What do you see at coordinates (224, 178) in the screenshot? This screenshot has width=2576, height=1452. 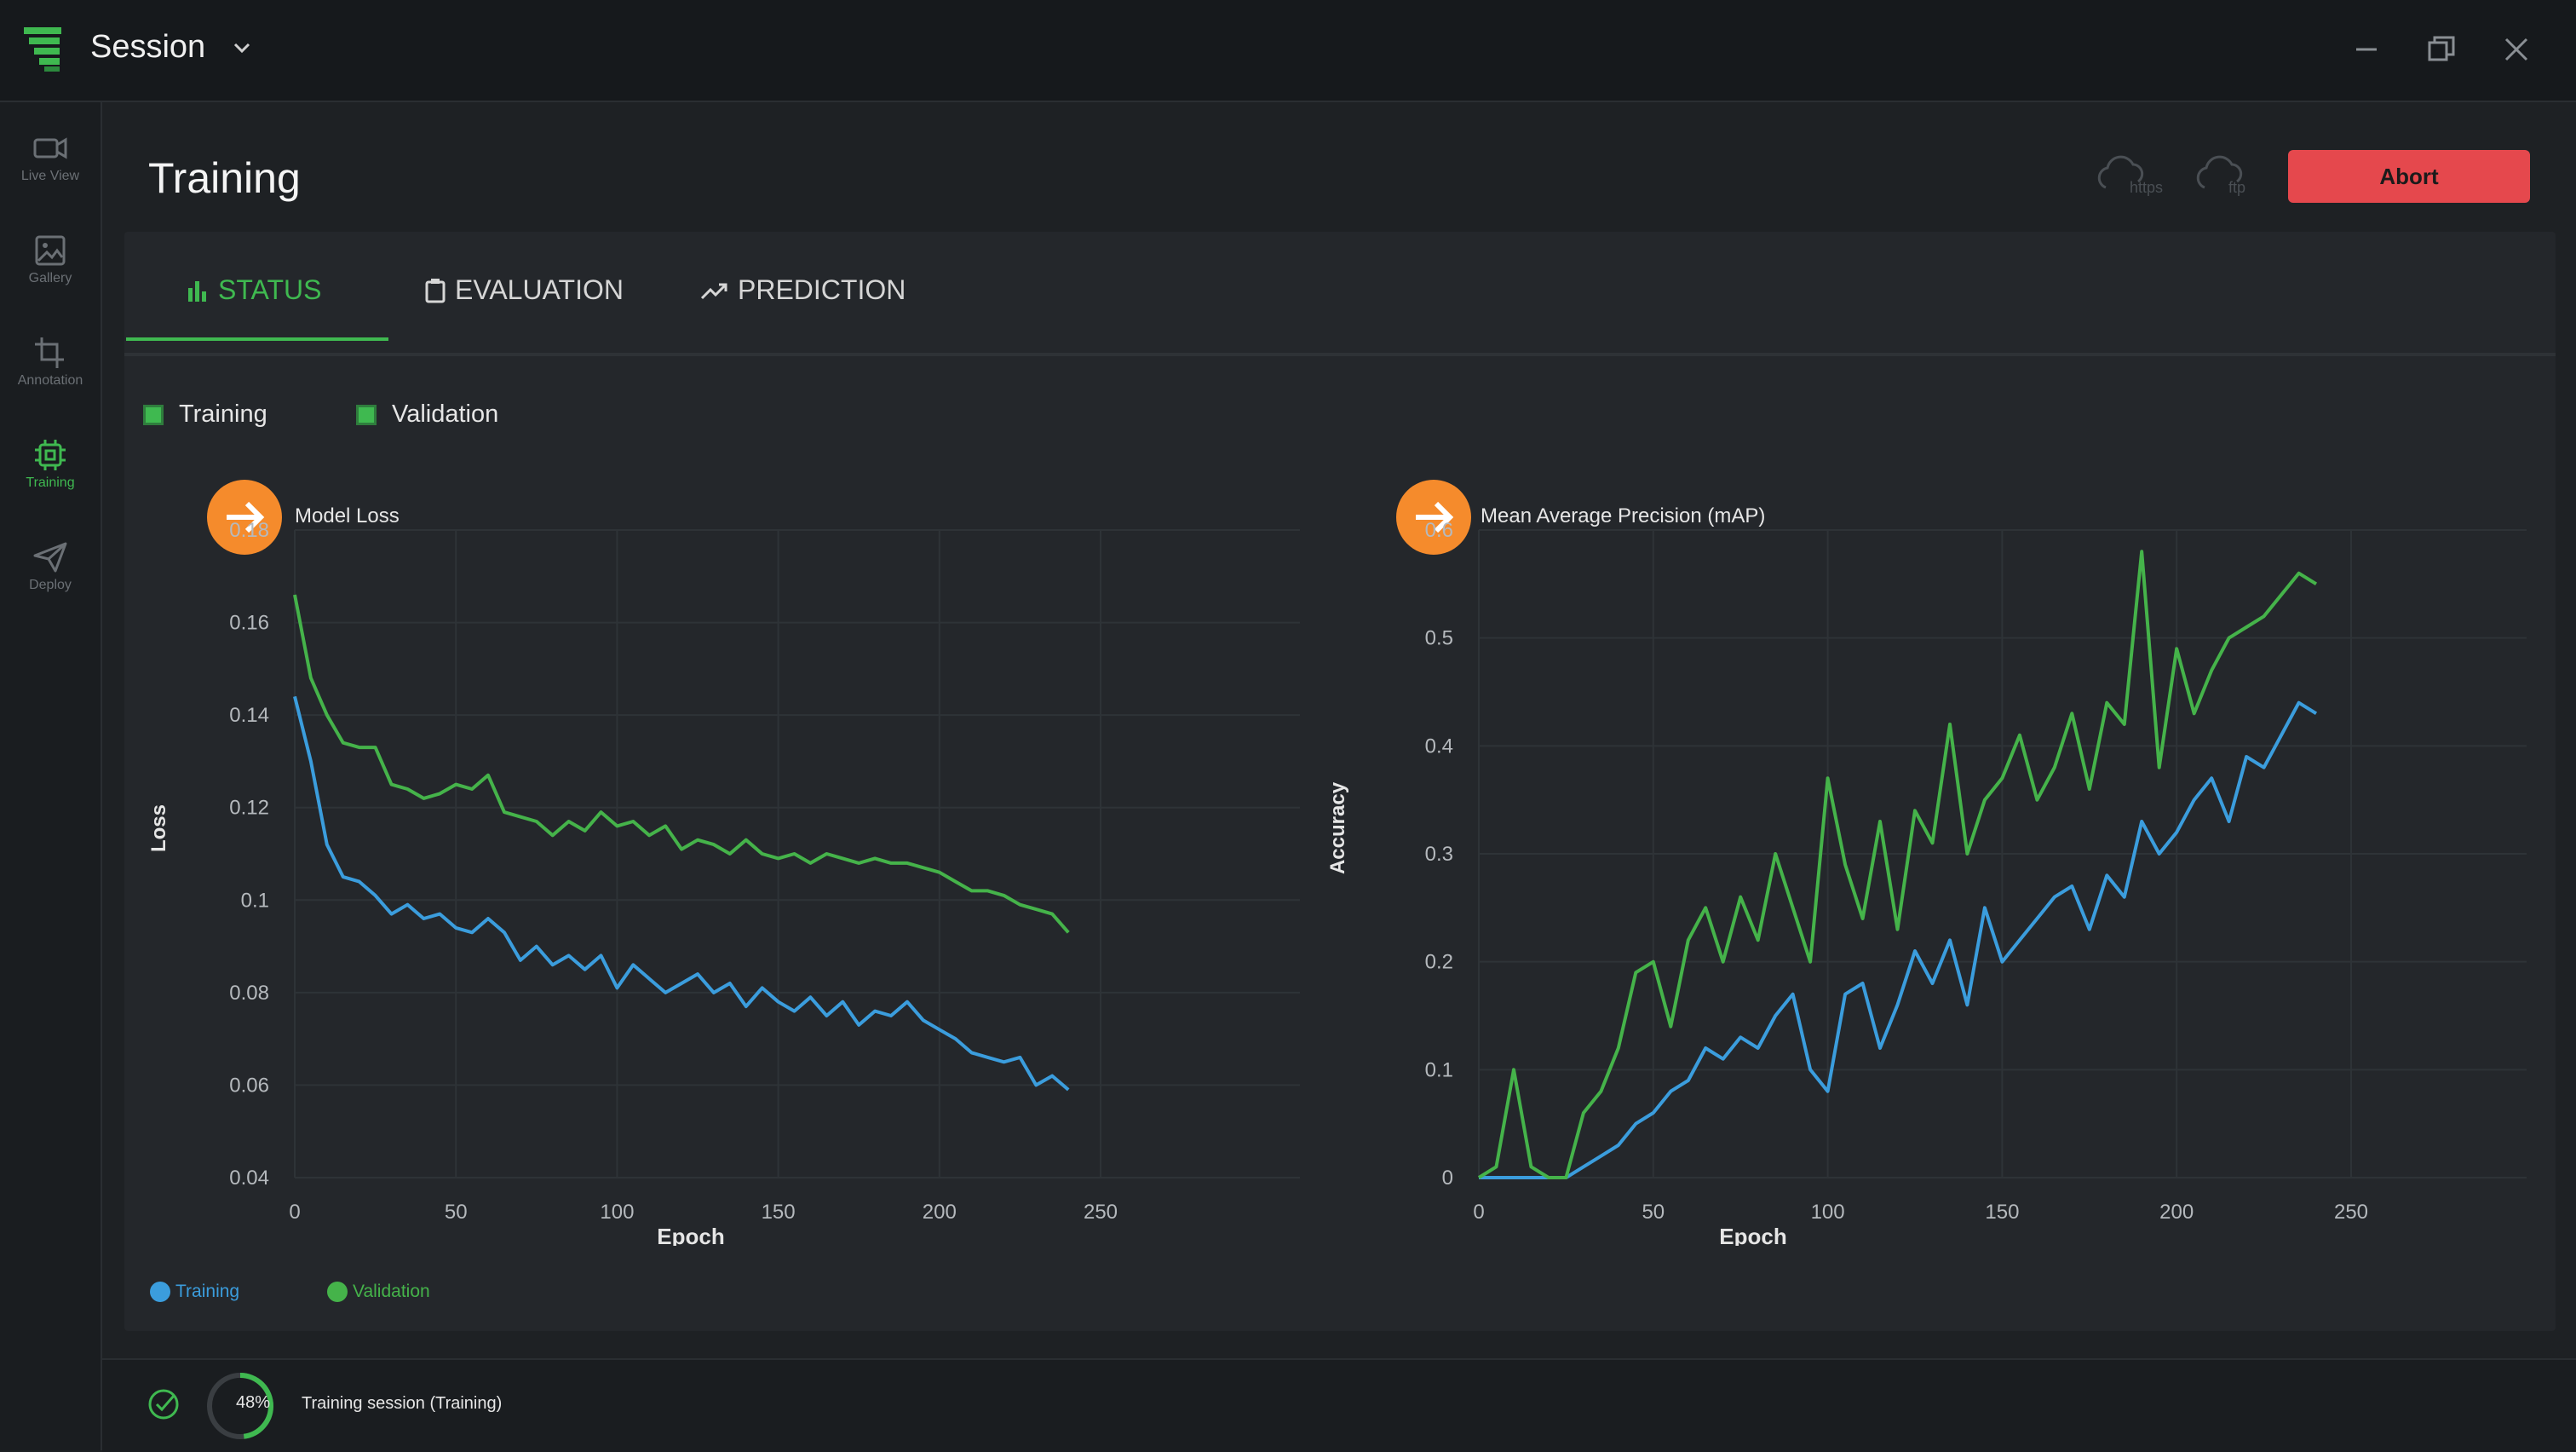 I see `page-title: Training` at bounding box center [224, 178].